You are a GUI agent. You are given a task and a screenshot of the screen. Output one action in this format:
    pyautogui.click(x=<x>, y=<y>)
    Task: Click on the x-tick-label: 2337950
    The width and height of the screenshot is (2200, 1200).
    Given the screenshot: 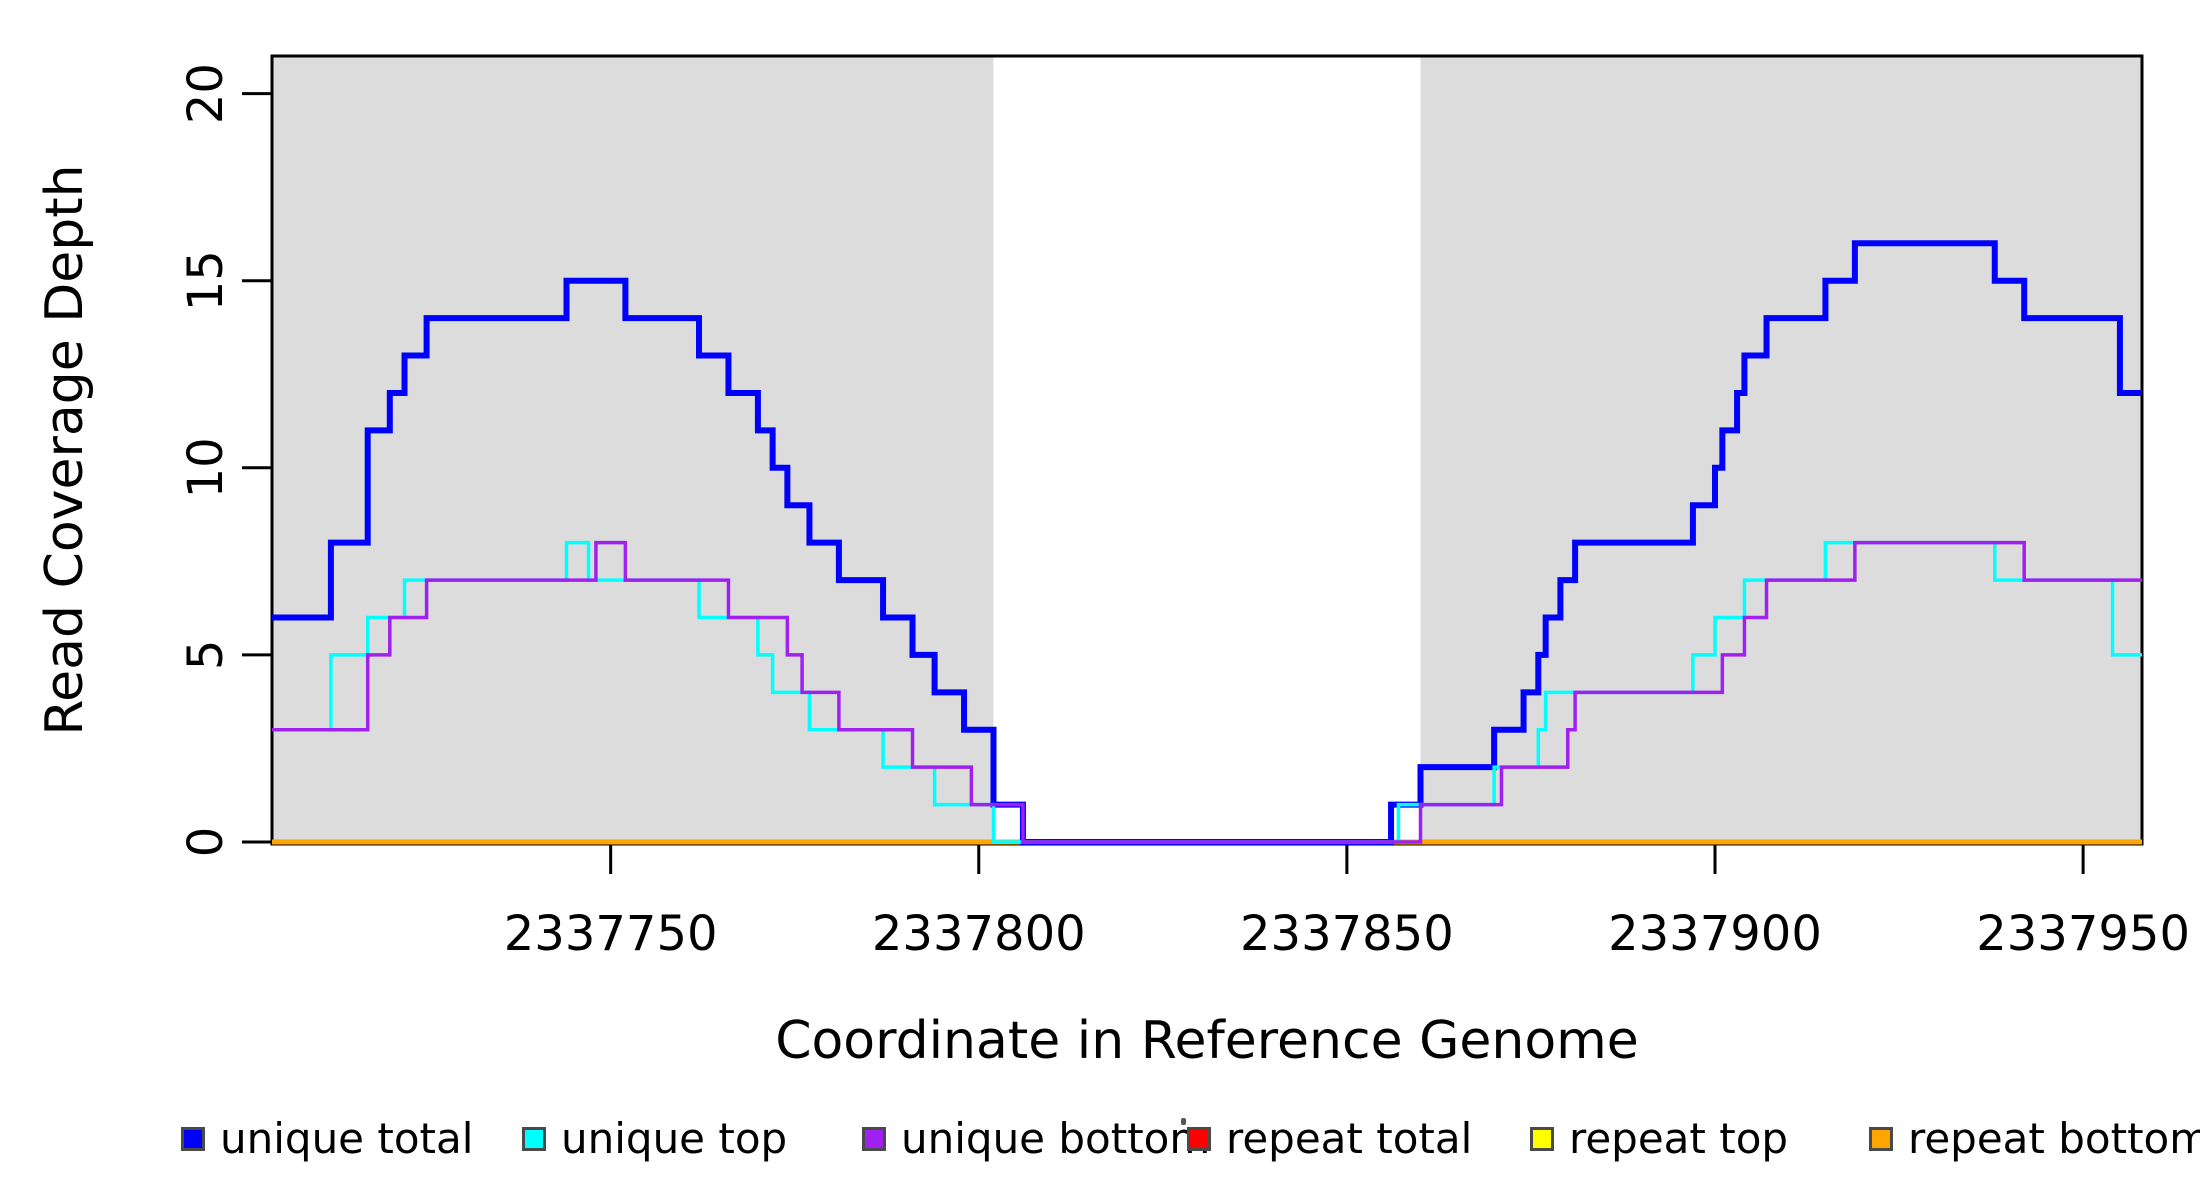 What is the action you would take?
    pyautogui.click(x=2083, y=934)
    